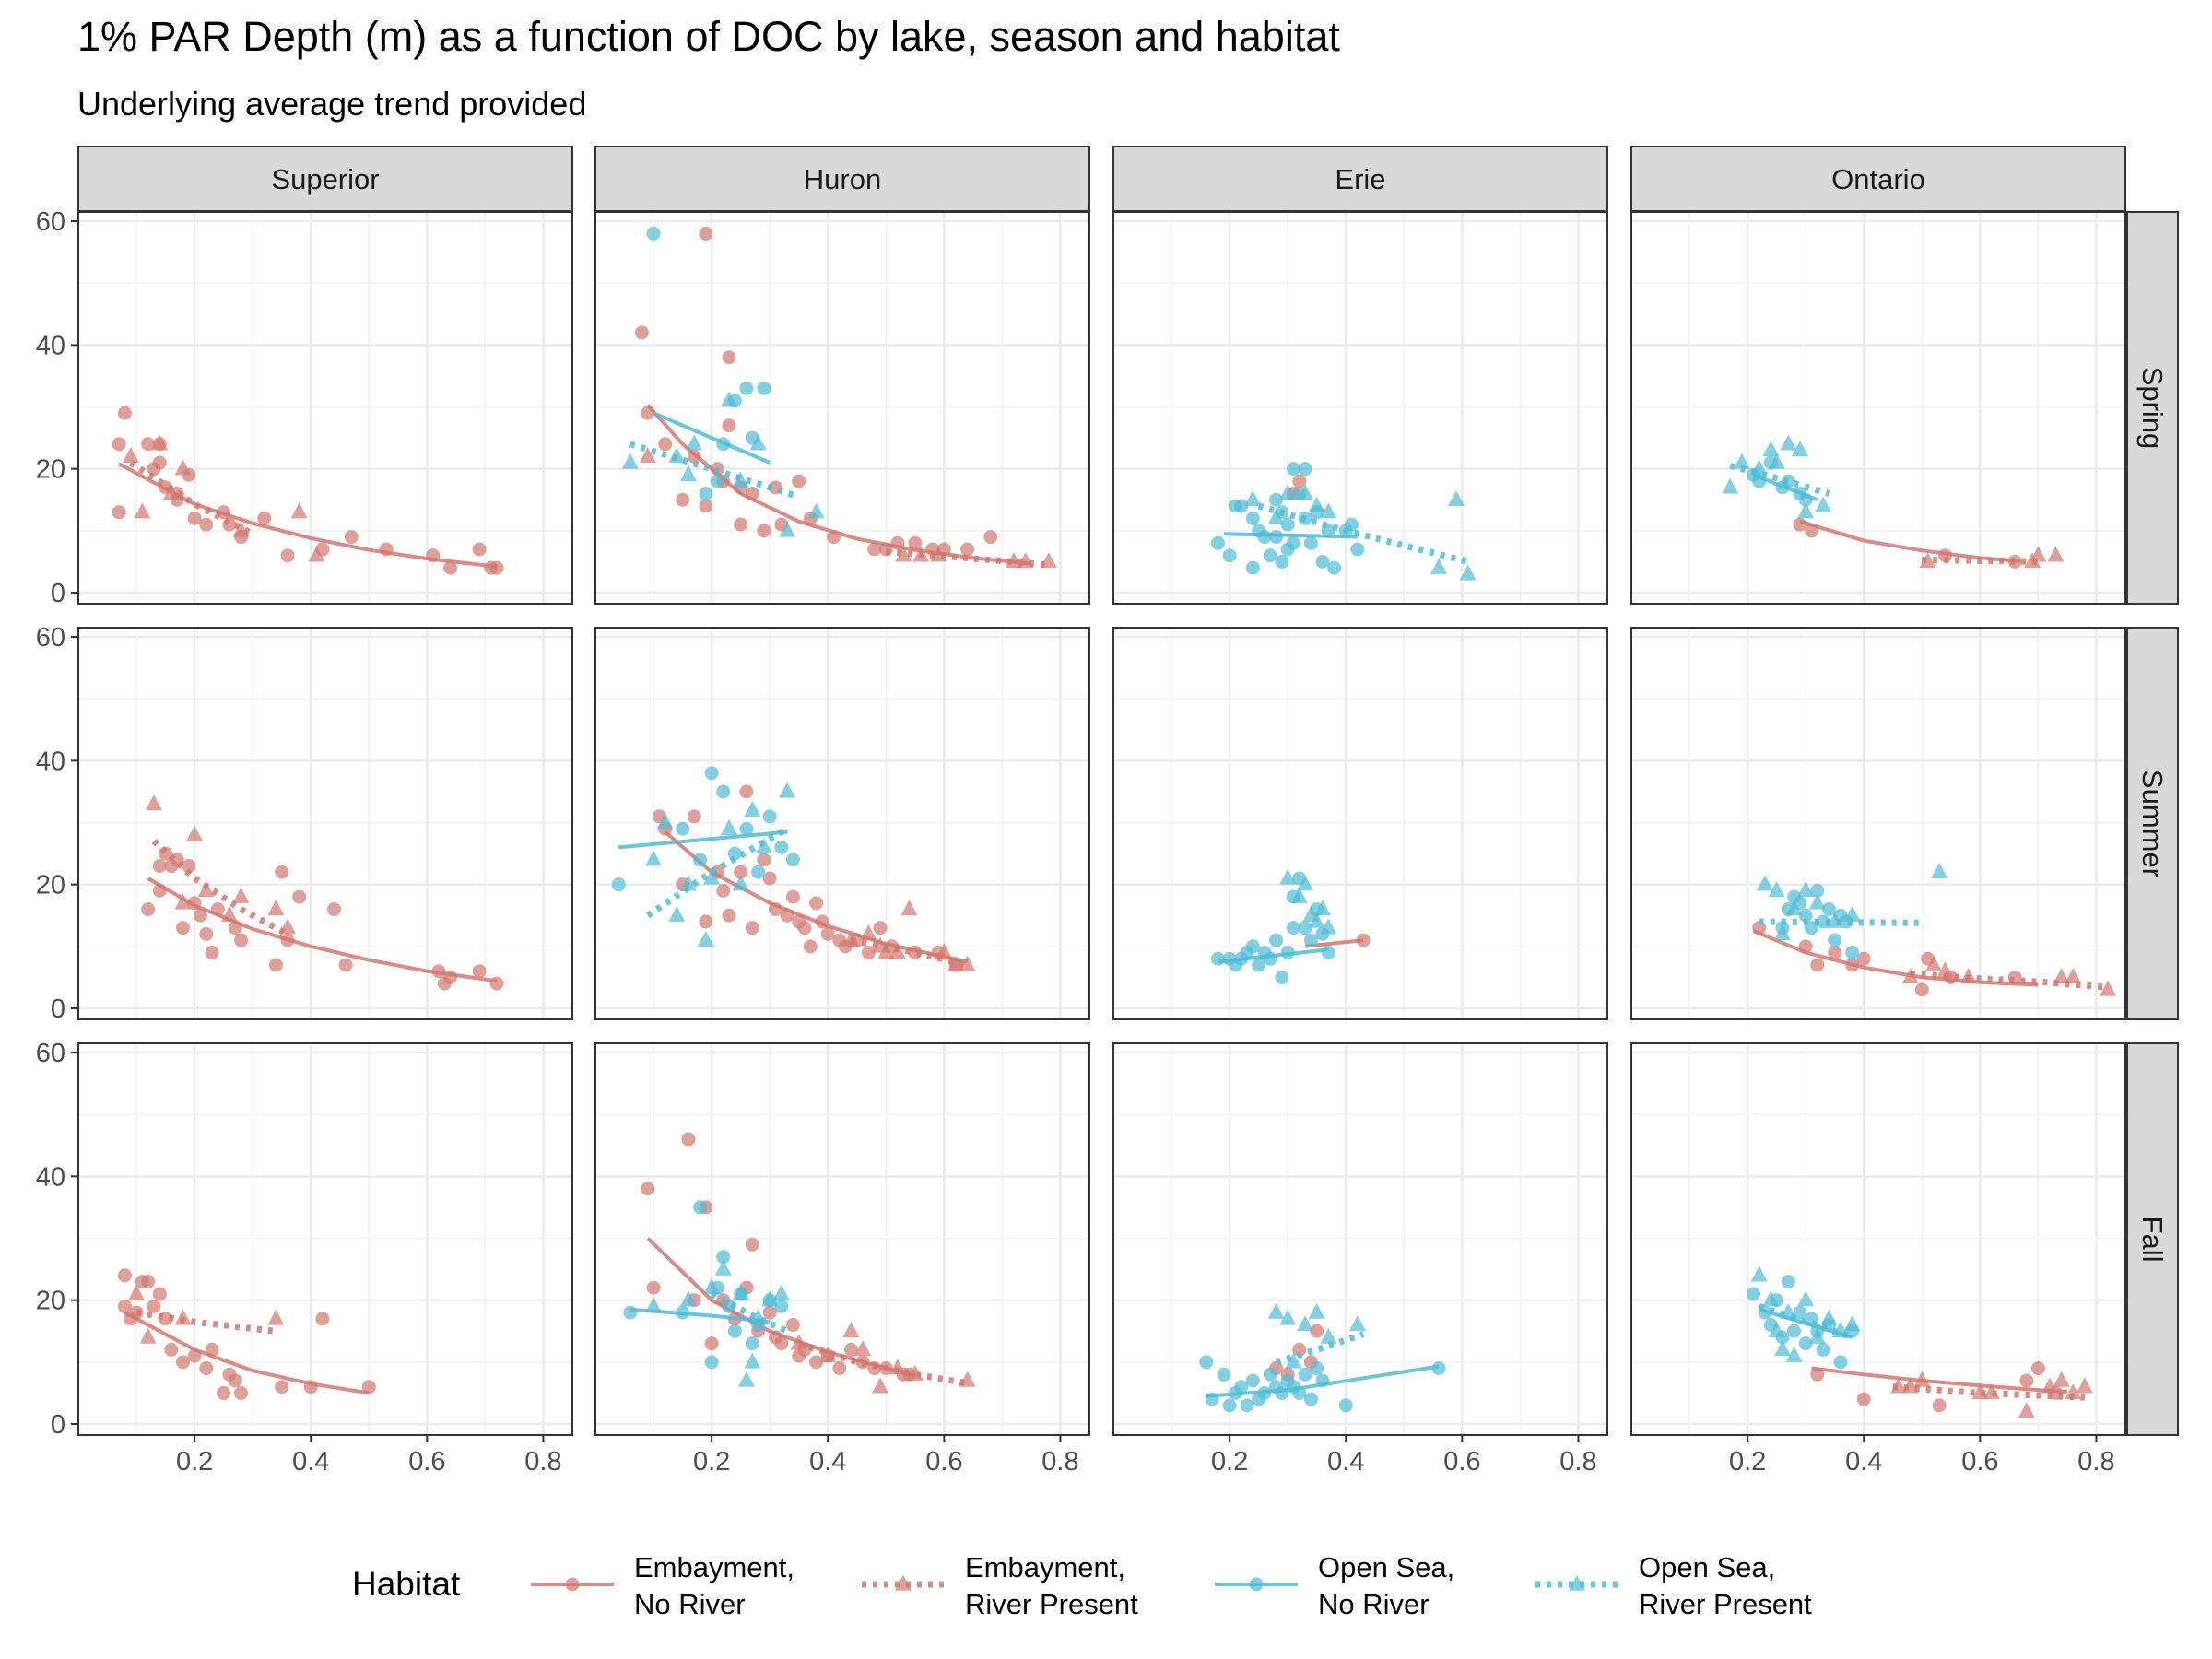 This screenshot has width=2212, height=1659. I want to click on strip-label-spring: Spring, so click(2152, 408).